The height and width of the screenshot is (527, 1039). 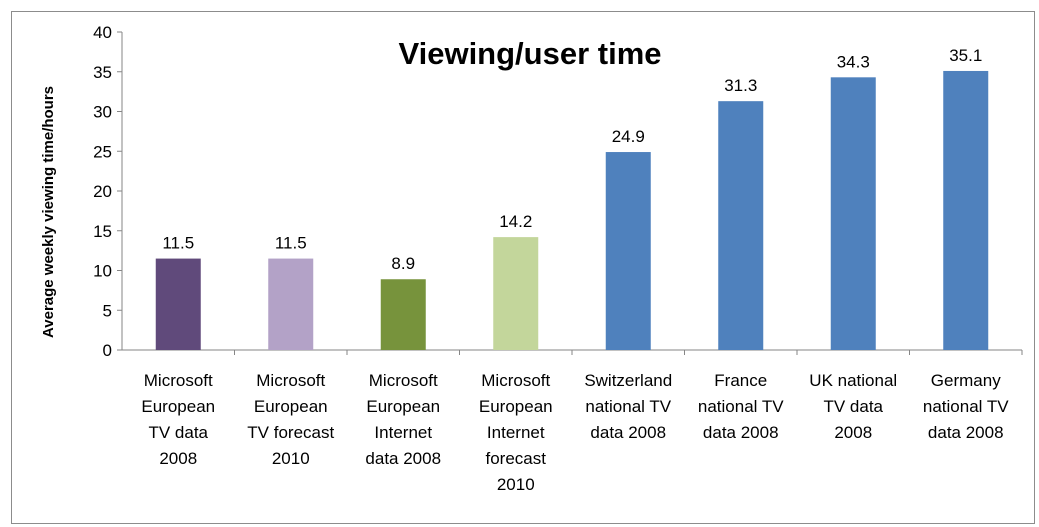 I want to click on x-tick-label-line: France, so click(x=740, y=380).